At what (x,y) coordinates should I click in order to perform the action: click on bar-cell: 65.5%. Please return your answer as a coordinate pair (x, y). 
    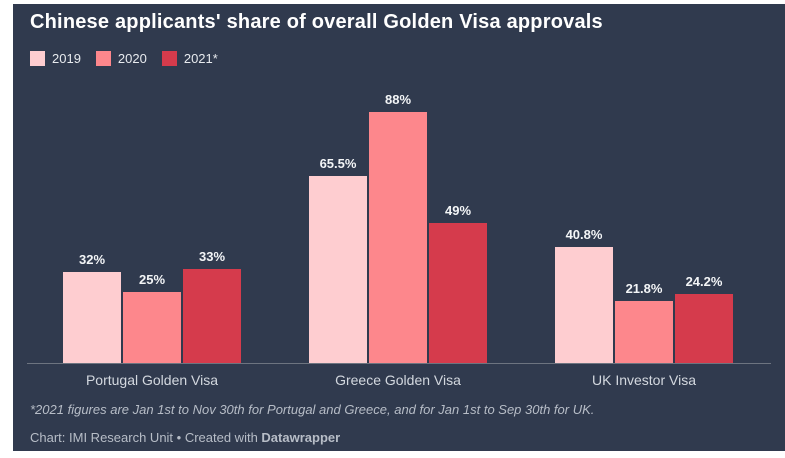
    Looking at the image, I should click on (338, 259).